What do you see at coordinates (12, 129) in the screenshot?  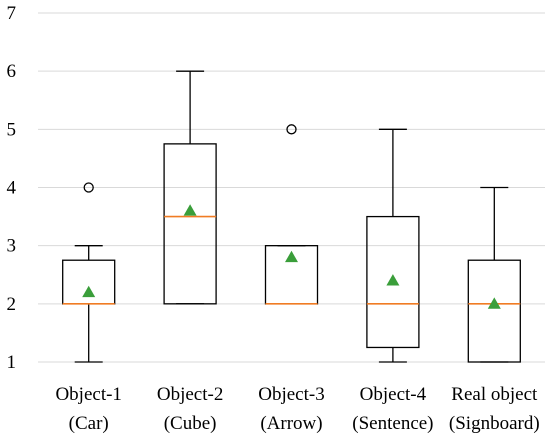 I see `y-tick-label-5: 5` at bounding box center [12, 129].